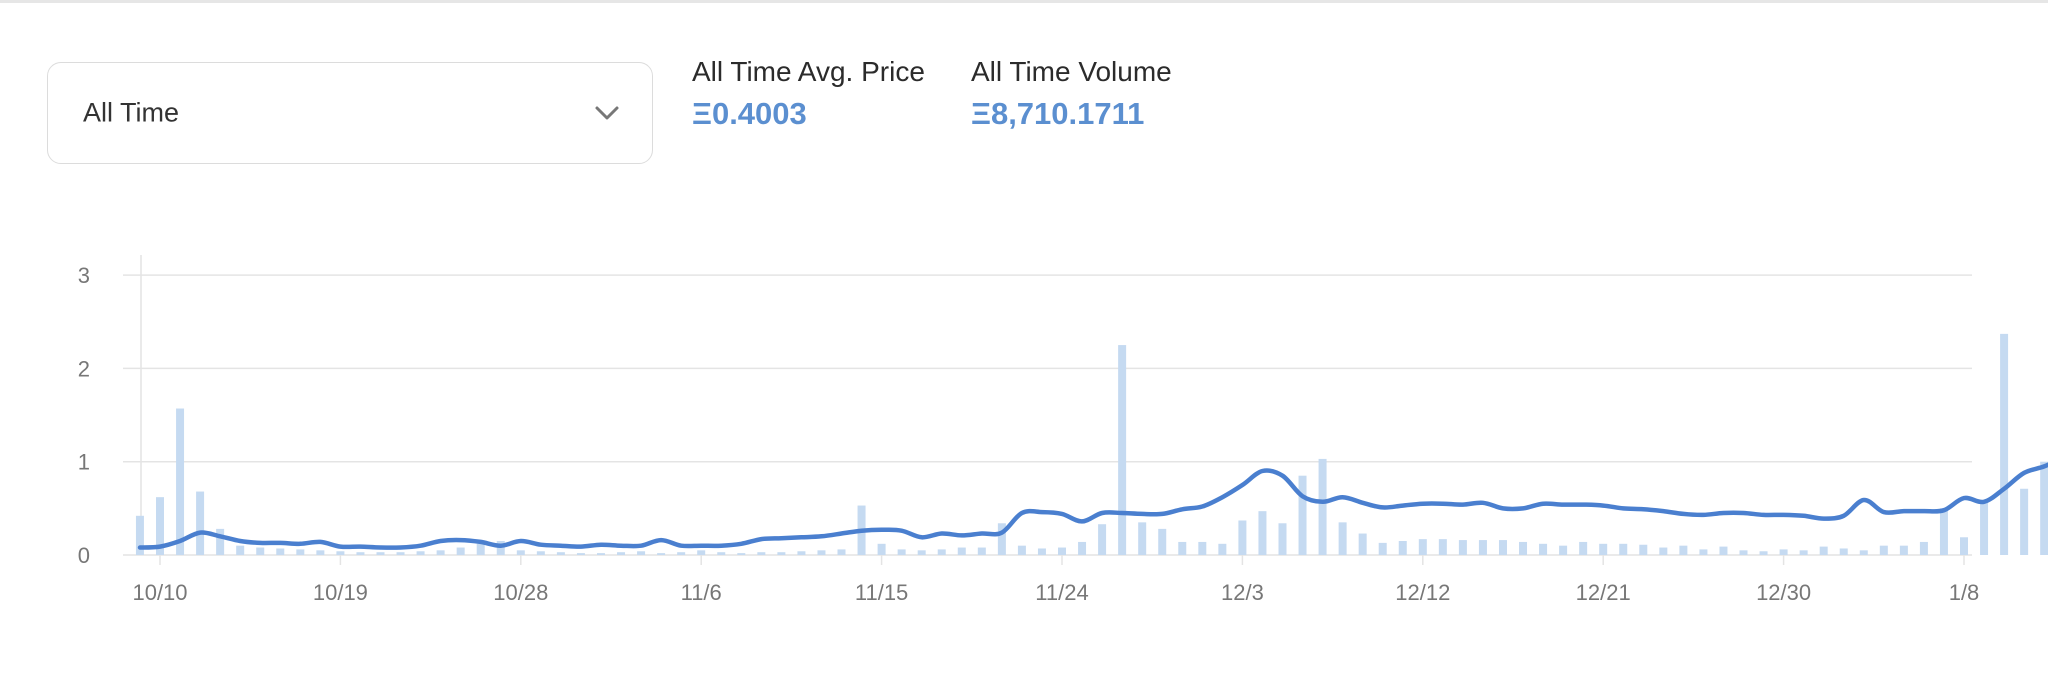 This screenshot has height=684, width=2048. What do you see at coordinates (159, 592) in the screenshot?
I see `x-tick-label: 10/10` at bounding box center [159, 592].